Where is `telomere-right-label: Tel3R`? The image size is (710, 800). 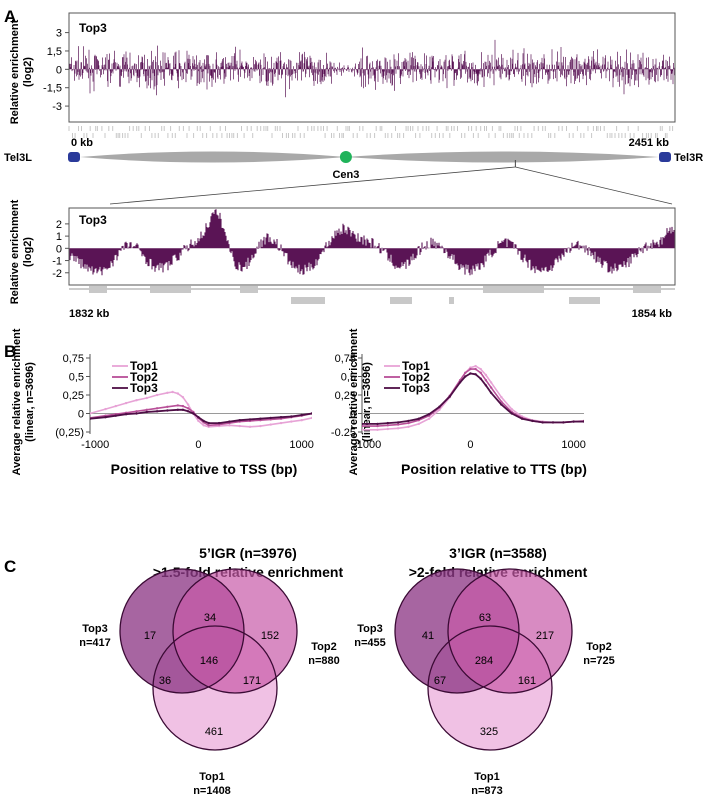 telomere-right-label: Tel3R is located at coordinates (688, 158).